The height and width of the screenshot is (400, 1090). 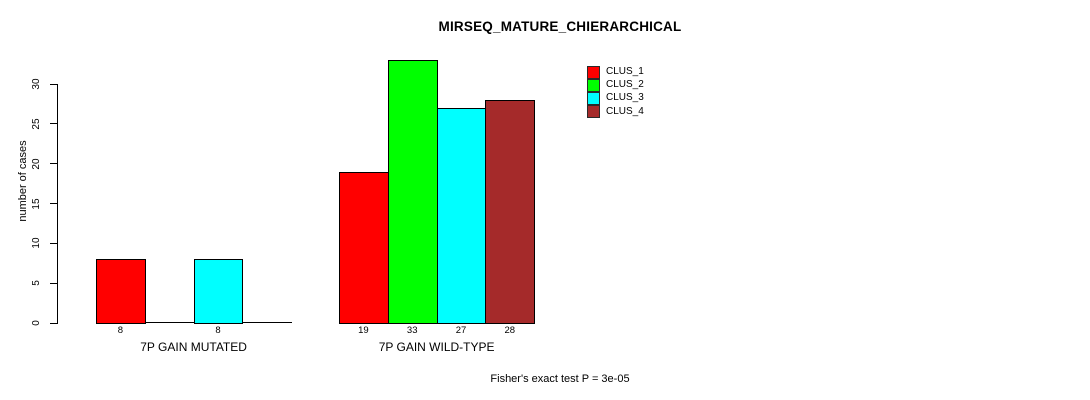 I want to click on y-axis-label: number of cases, so click(x=23, y=181).